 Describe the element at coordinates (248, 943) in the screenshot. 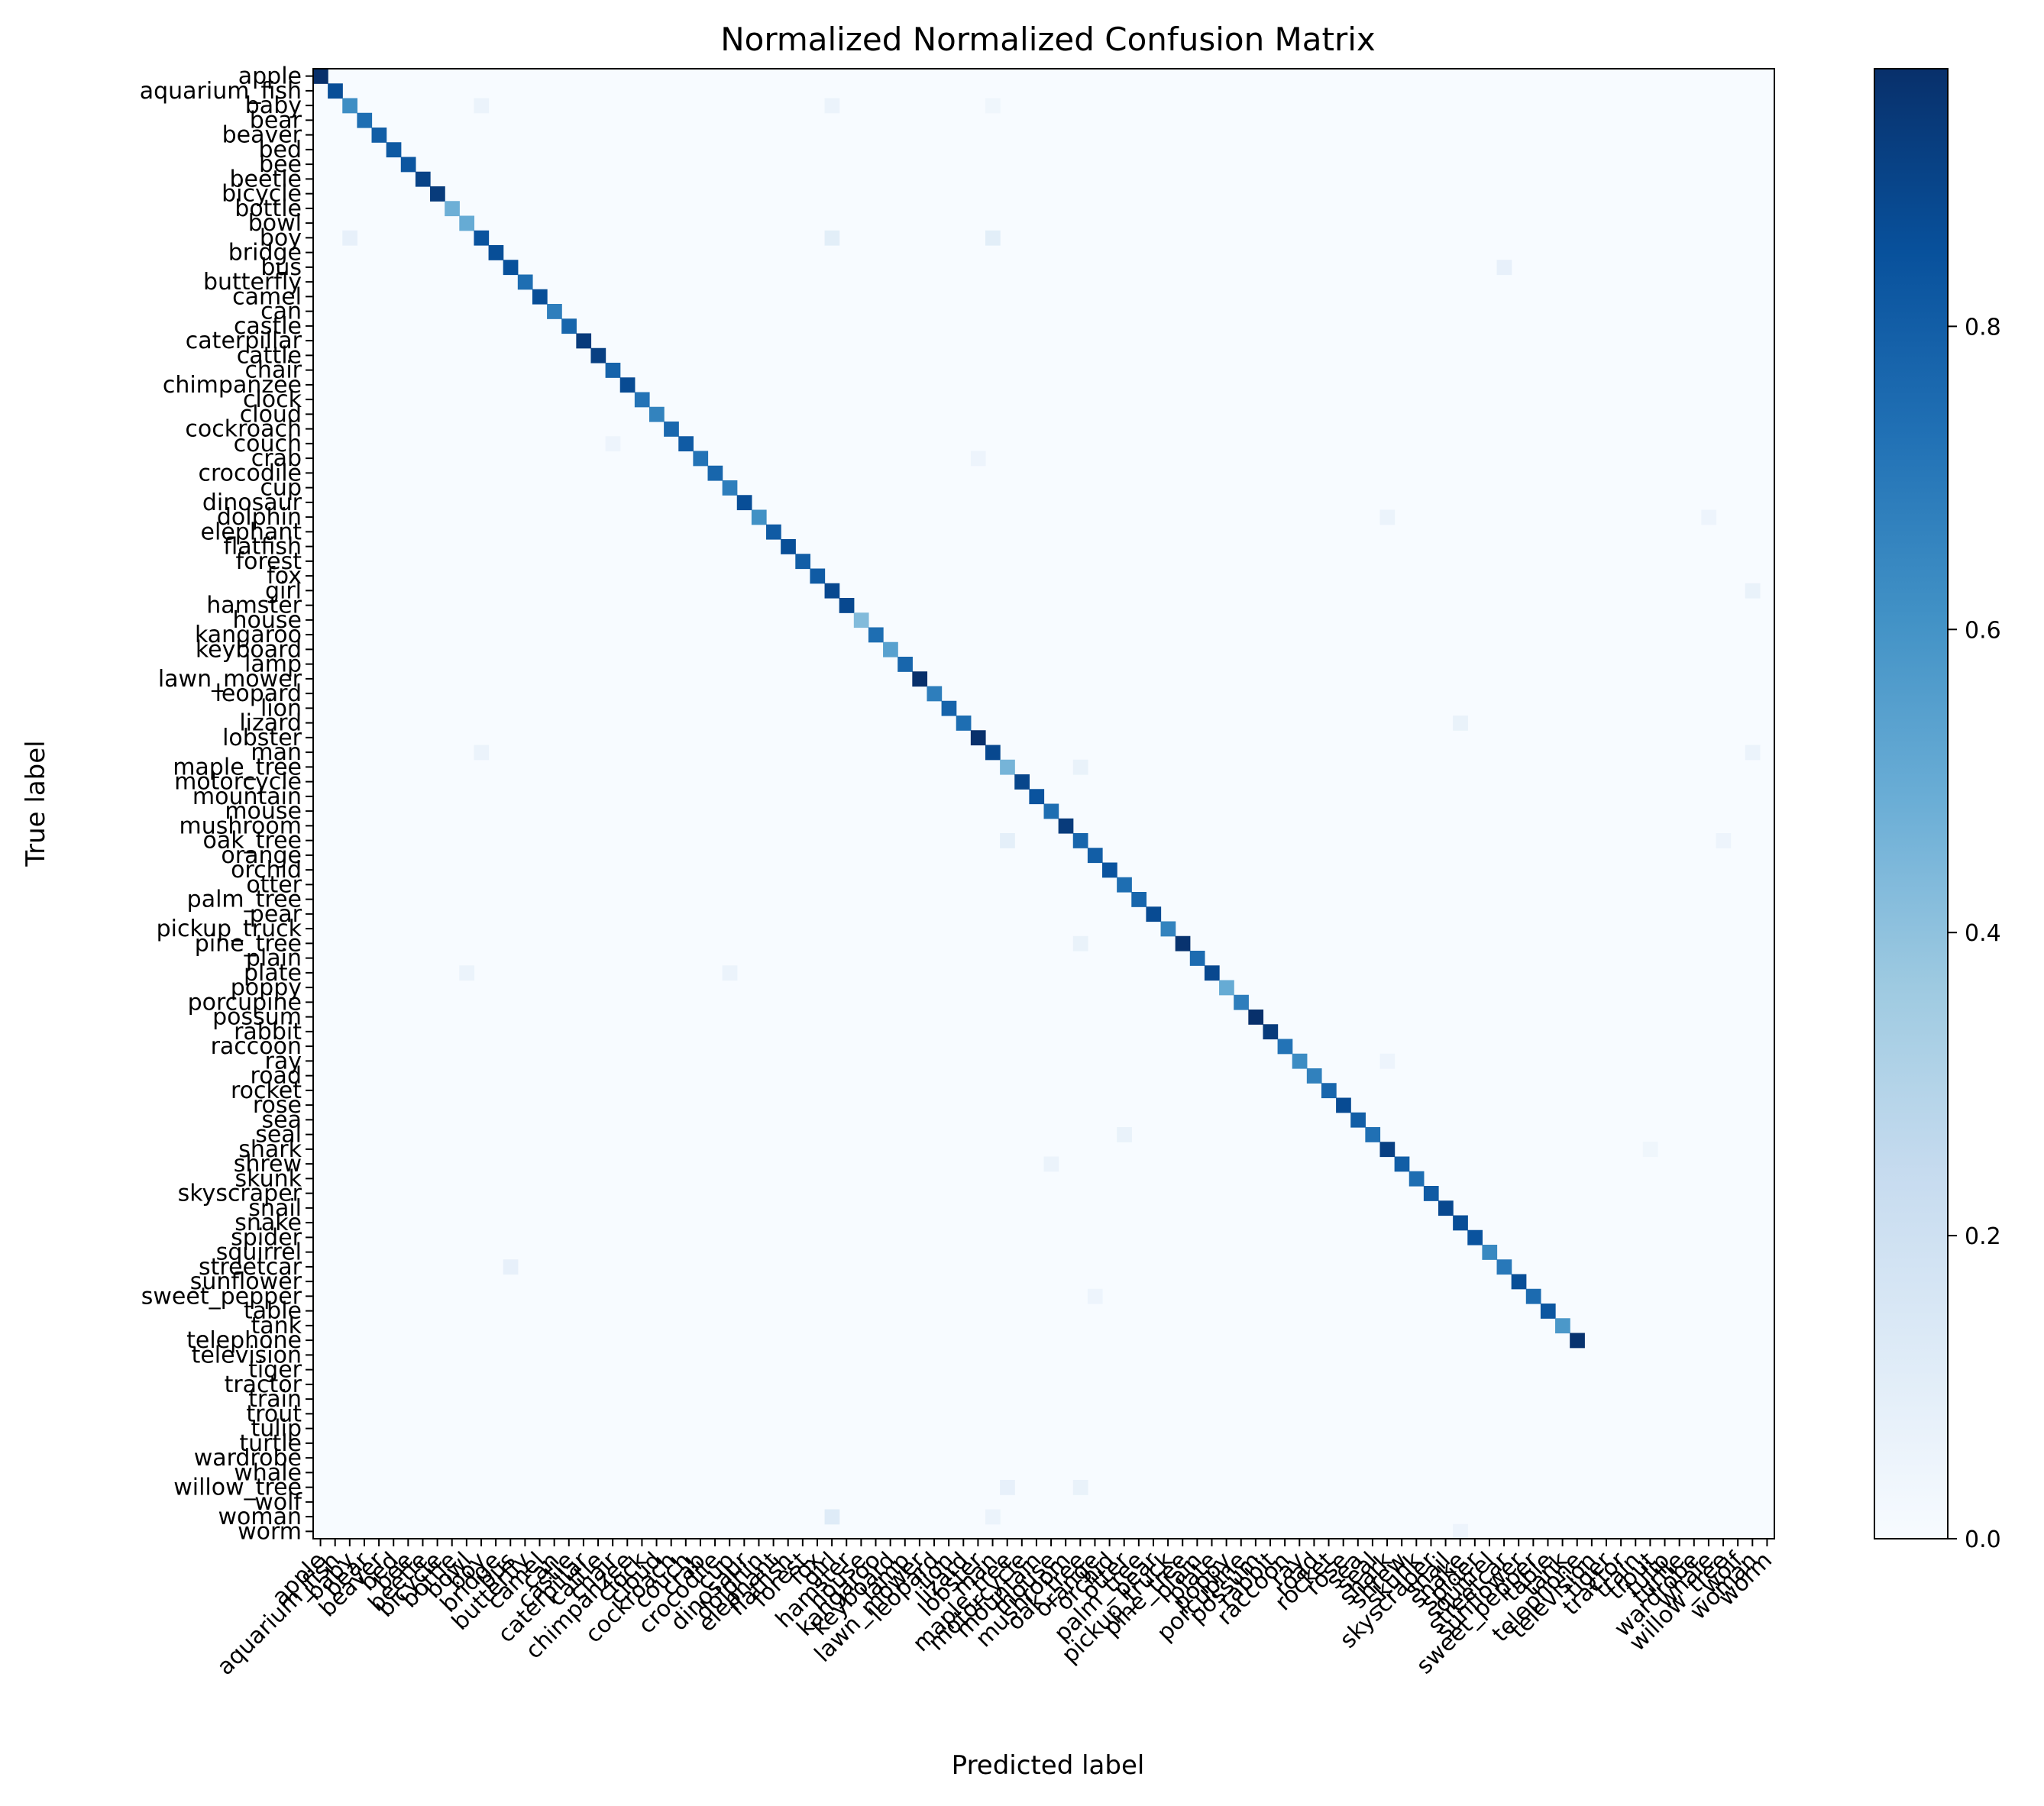

I see `y-tick-label-pine_tree: pine_tree` at that location.